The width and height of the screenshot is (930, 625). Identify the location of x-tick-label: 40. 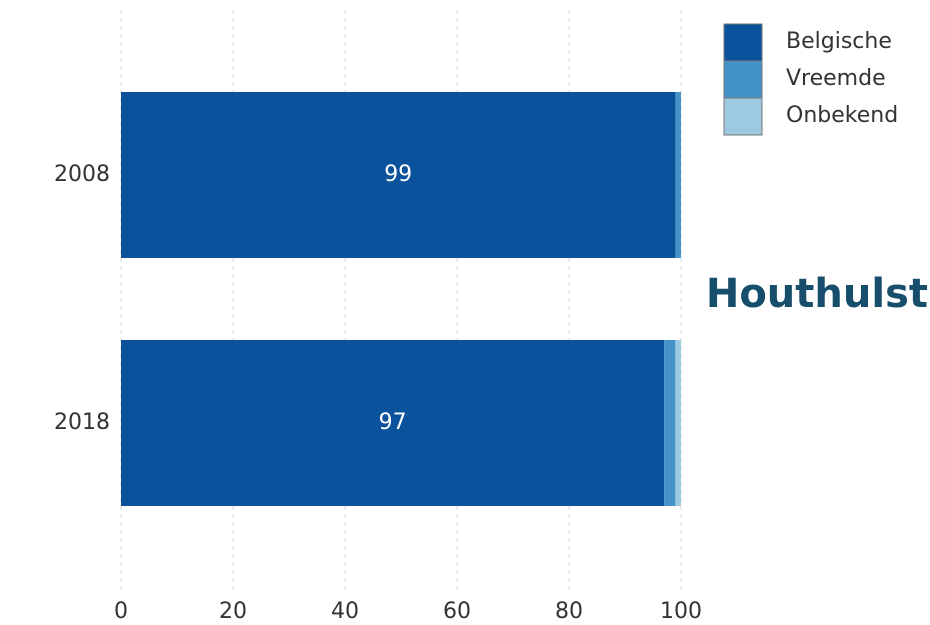
(345, 611).